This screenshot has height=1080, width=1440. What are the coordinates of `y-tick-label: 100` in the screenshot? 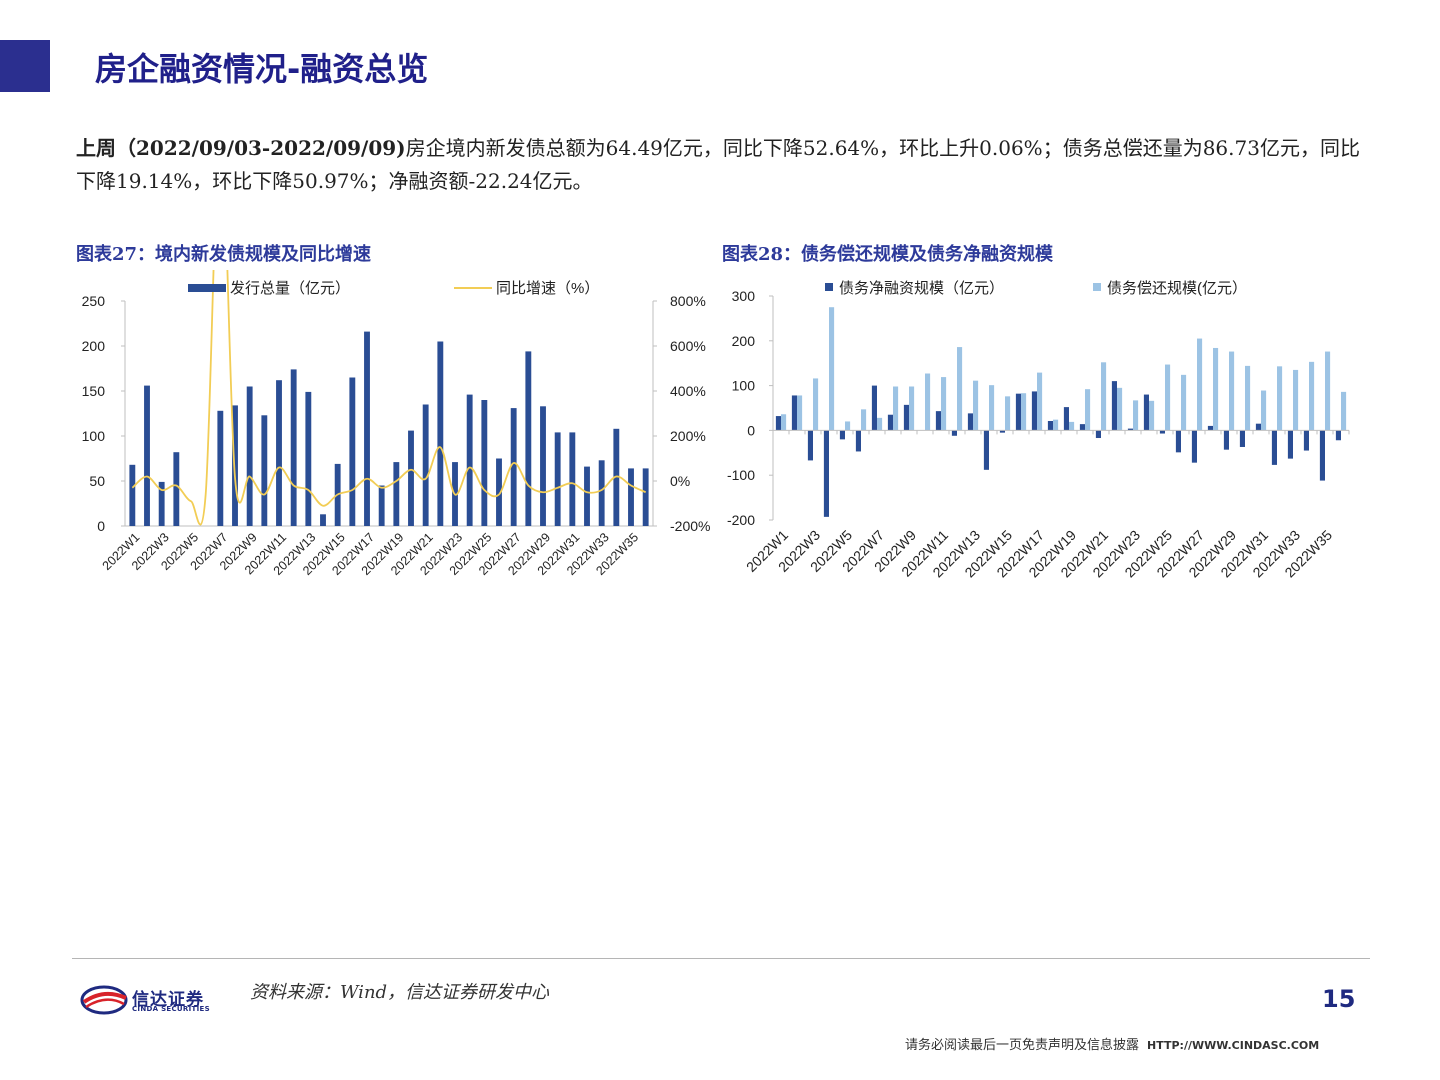 It's located at (744, 386).